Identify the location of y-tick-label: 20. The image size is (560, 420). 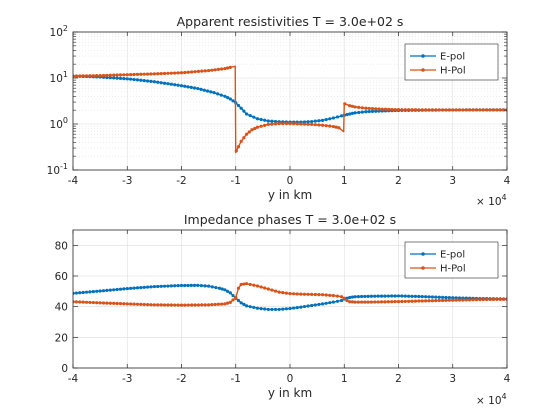
(61, 338).